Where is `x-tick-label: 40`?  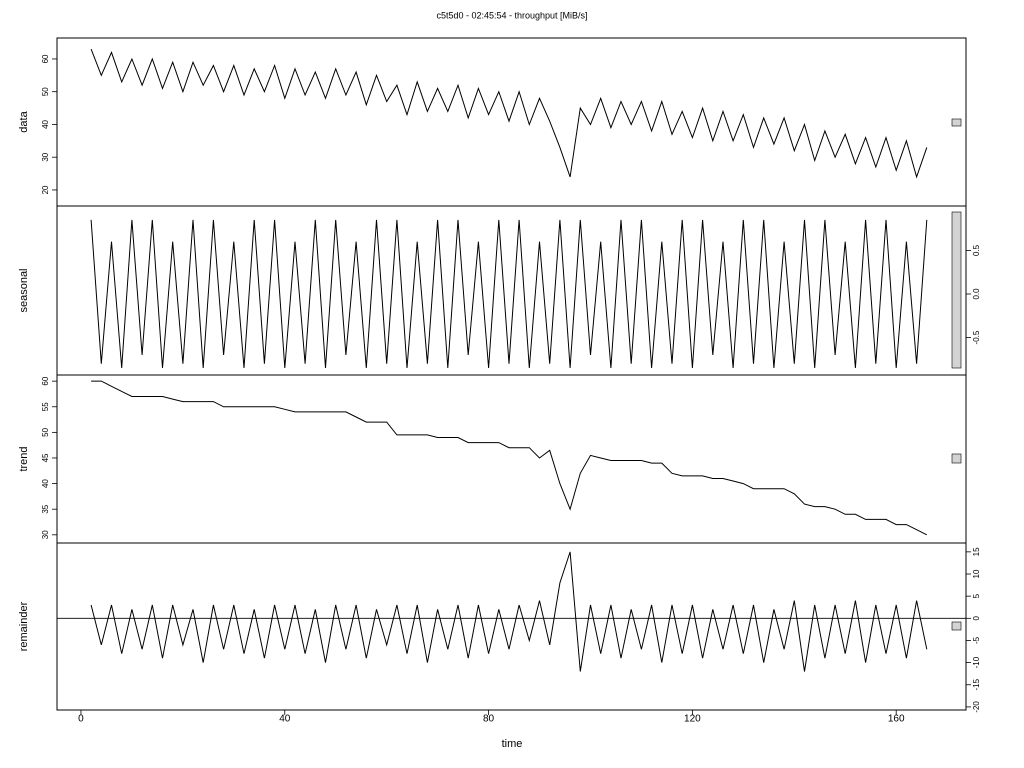 x-tick-label: 40 is located at coordinates (285, 719).